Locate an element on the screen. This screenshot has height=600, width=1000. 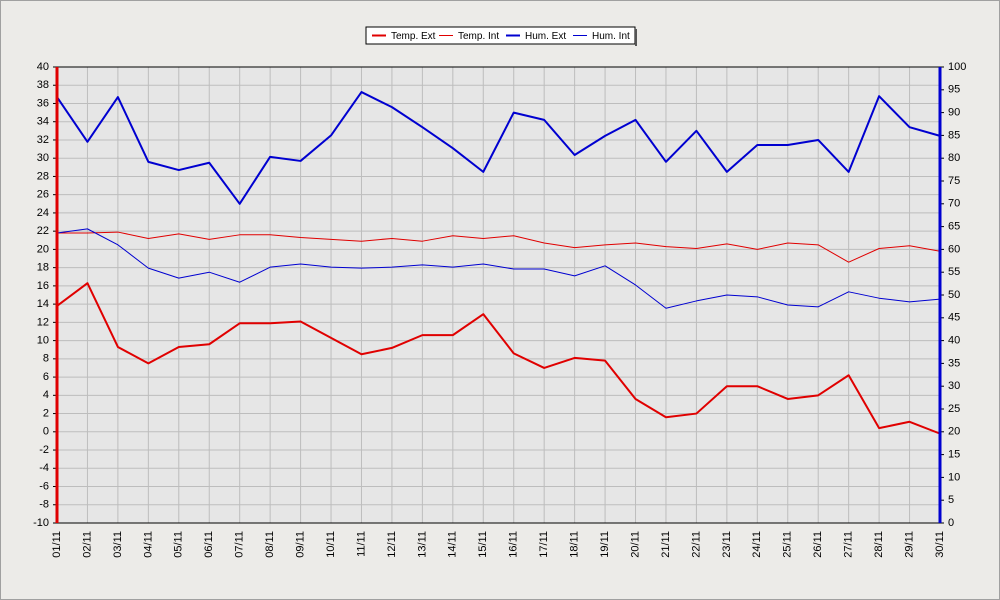
y2-tick-label: 95 is located at coordinates (954, 90).